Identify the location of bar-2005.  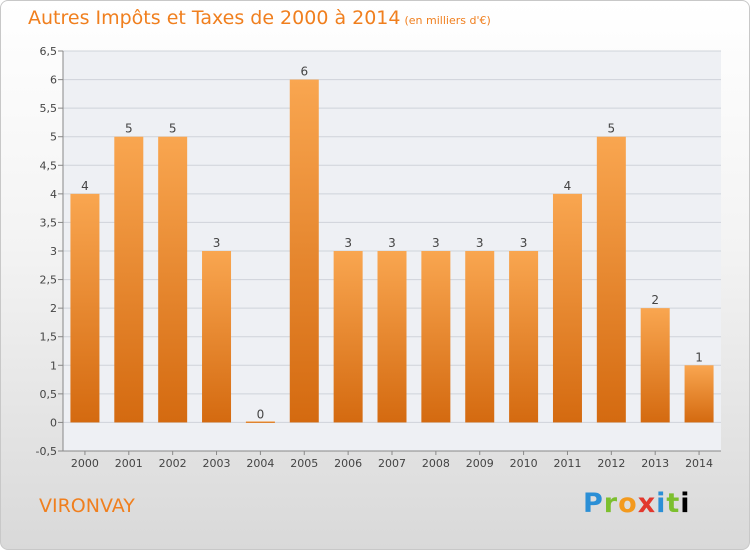
(304, 251).